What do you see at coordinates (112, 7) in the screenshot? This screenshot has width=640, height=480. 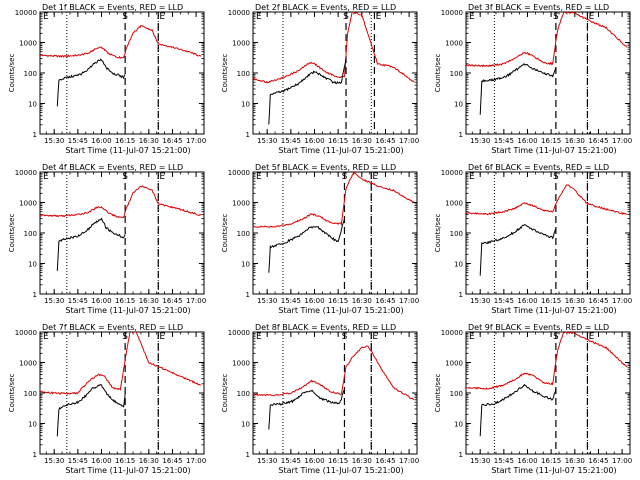 I see `plot-title: Det 1f BLACK = Events, RED = LLD` at bounding box center [112, 7].